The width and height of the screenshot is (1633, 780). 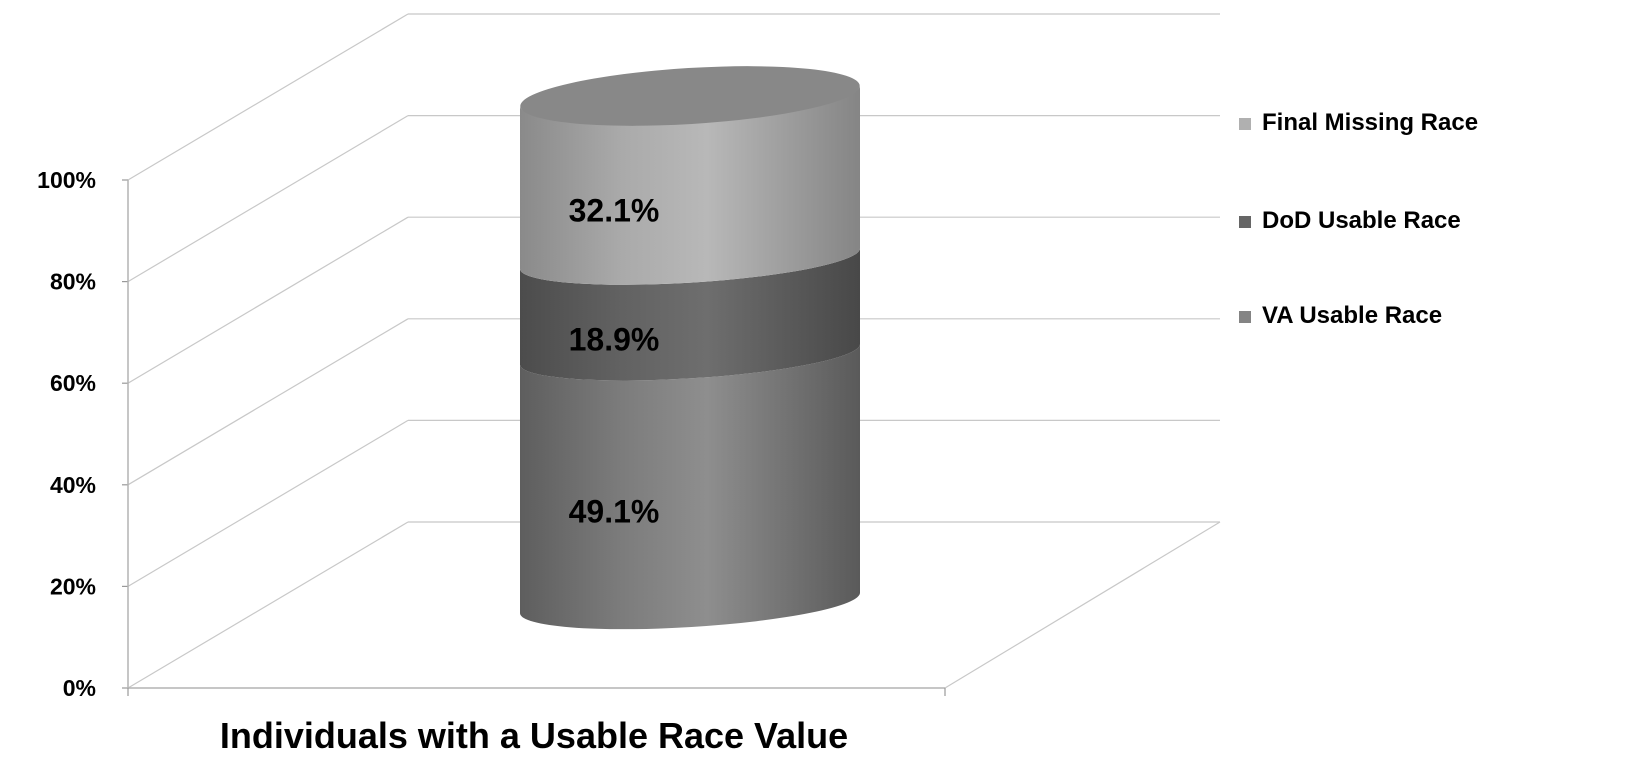 I want to click on data-label-layer: 49.1% 18.9% 32.1%, so click(x=614, y=360).